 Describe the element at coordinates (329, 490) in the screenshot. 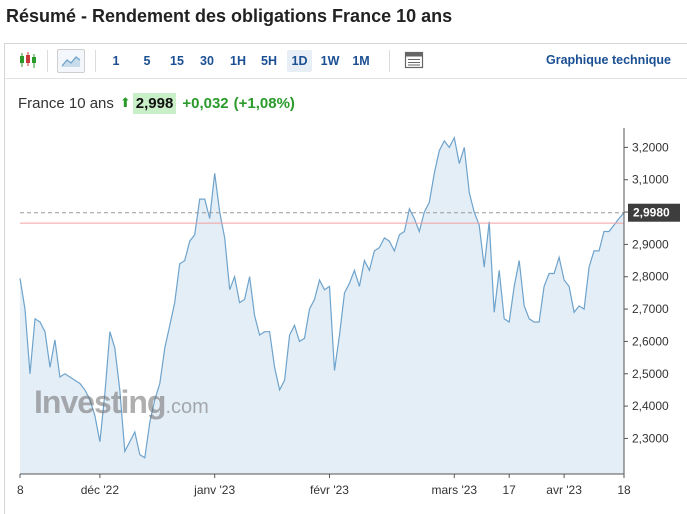

I see `x-tick-label: févr '23` at that location.